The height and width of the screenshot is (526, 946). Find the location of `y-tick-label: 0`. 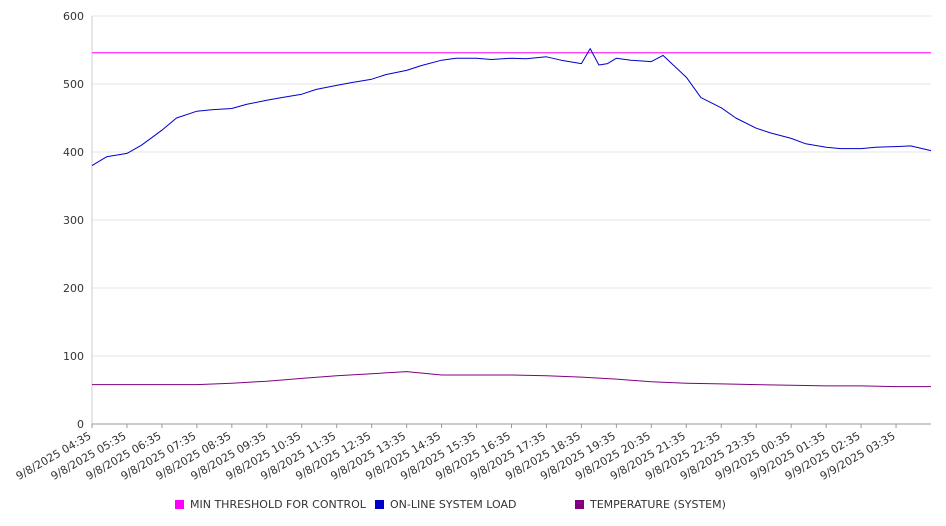

y-tick-label: 0 is located at coordinates (80, 424).